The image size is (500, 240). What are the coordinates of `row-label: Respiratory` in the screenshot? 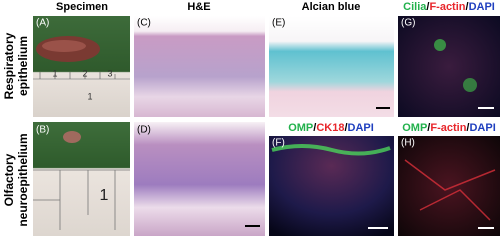 It's located at (9, 65).